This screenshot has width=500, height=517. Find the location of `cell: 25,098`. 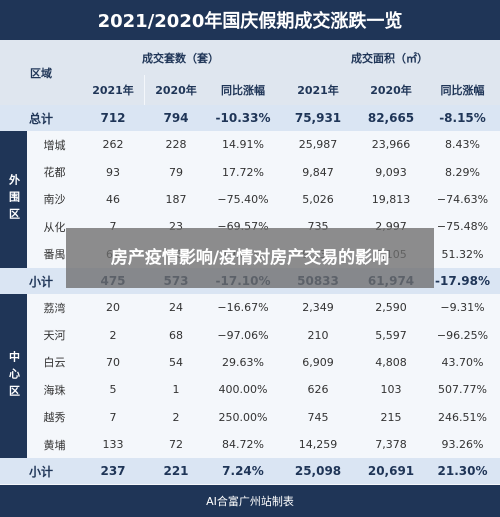

cell: 25,098 is located at coordinates (318, 471).